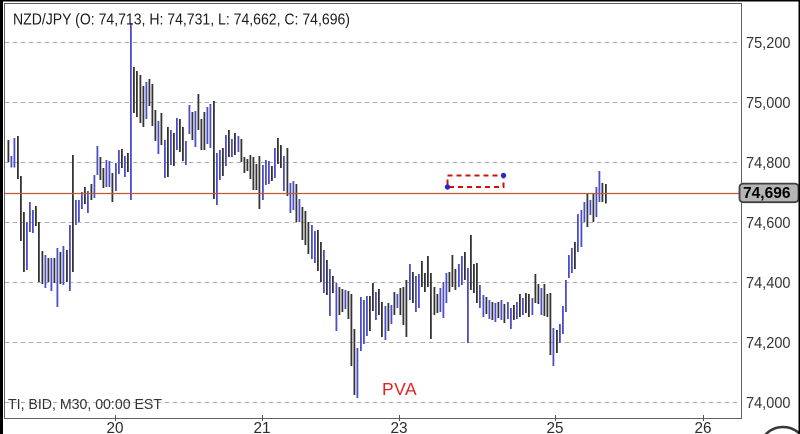 The width and height of the screenshot is (800, 434). What do you see at coordinates (554, 427) in the screenshot?
I see `svg-text: 25` at bounding box center [554, 427].